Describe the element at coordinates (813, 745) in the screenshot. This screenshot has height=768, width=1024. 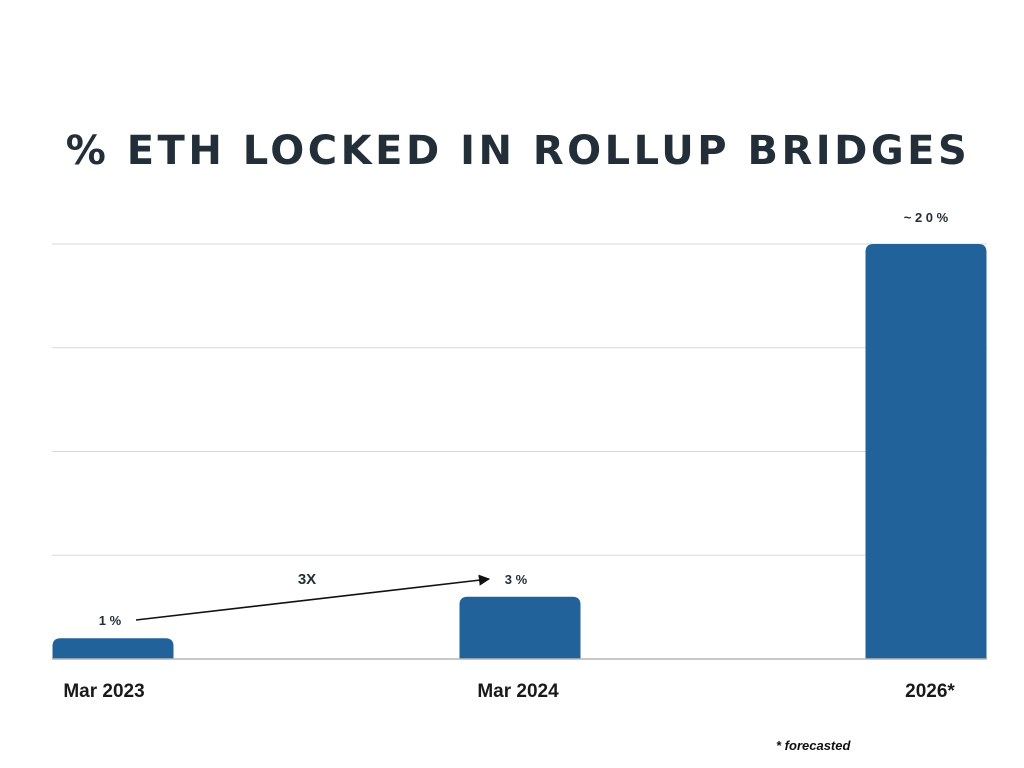
I see `forecast-footnote: * forecasted` at that location.